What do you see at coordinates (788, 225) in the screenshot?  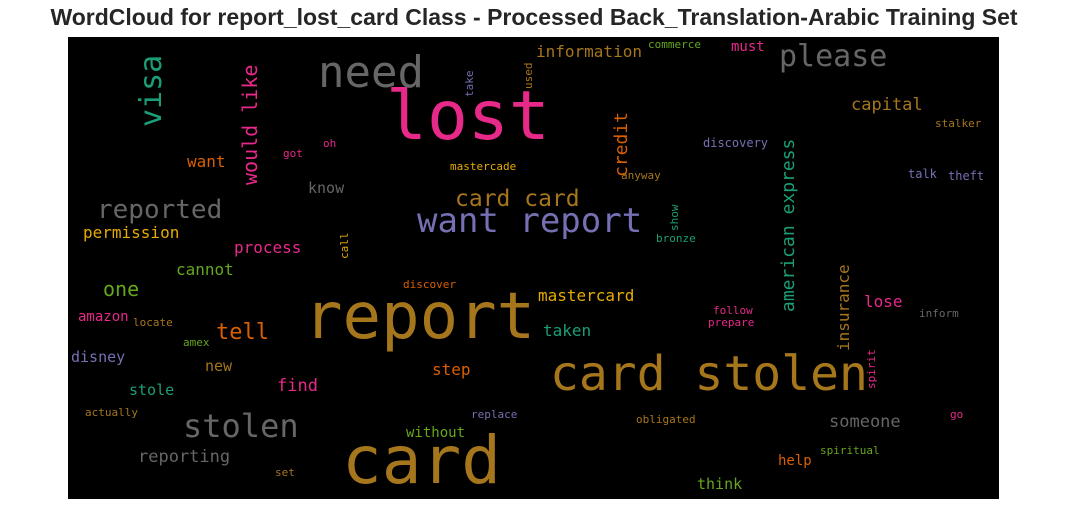 I see `word-american-express: american express` at bounding box center [788, 225].